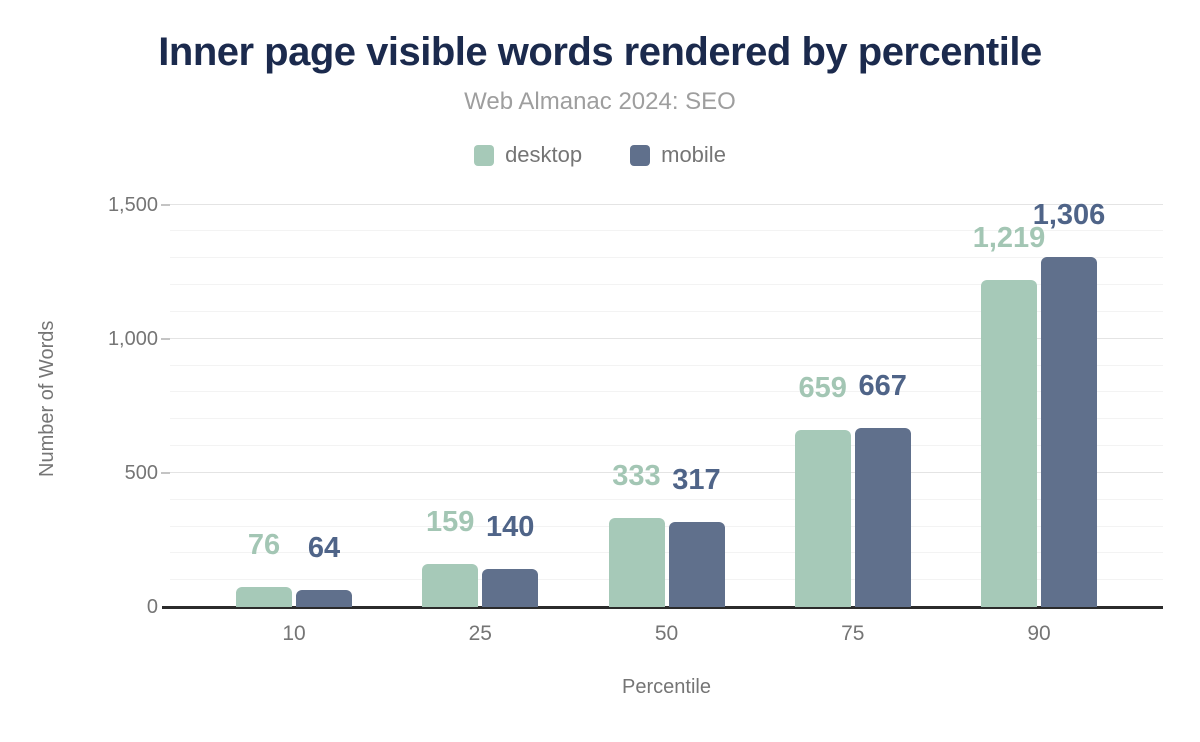  What do you see at coordinates (324, 547) in the screenshot?
I see `value-label-mobile-p10: 64` at bounding box center [324, 547].